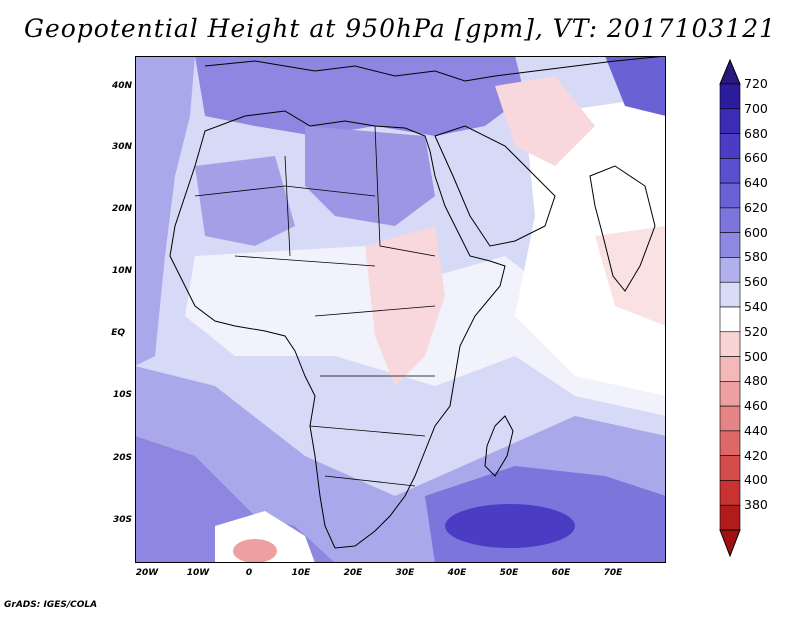 The image size is (800, 618). Describe the element at coordinates (255, 551) in the screenshot. I see `field-cape-low-core` at that location.